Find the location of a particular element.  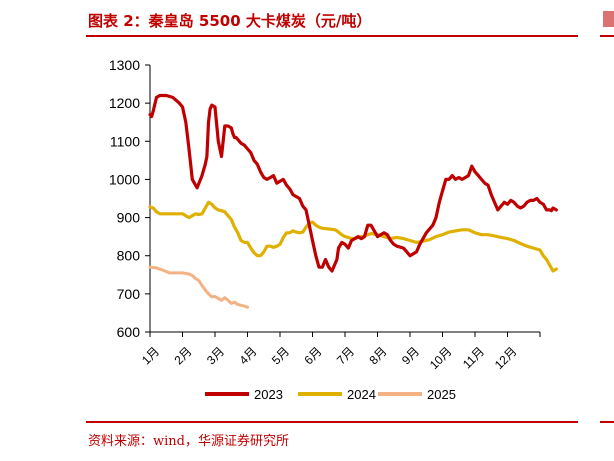

x-tick-label: 2月 is located at coordinates (183, 355).